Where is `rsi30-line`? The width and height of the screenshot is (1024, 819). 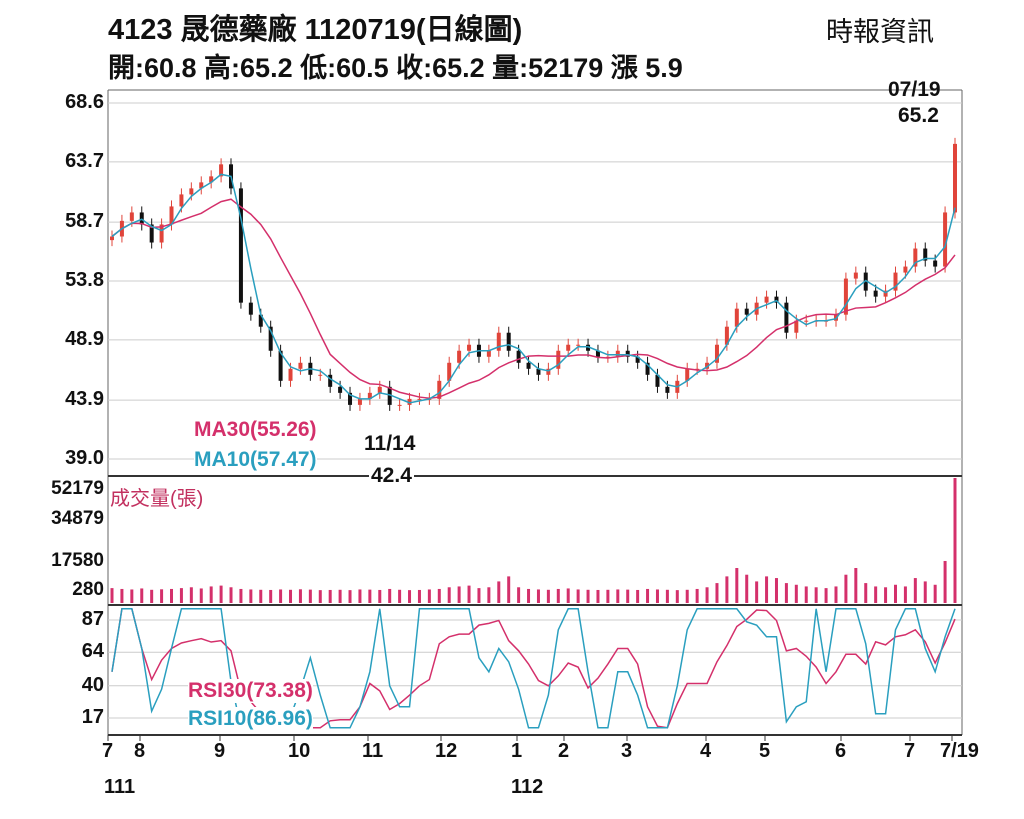 rsi30-line is located at coordinates (533, 668).